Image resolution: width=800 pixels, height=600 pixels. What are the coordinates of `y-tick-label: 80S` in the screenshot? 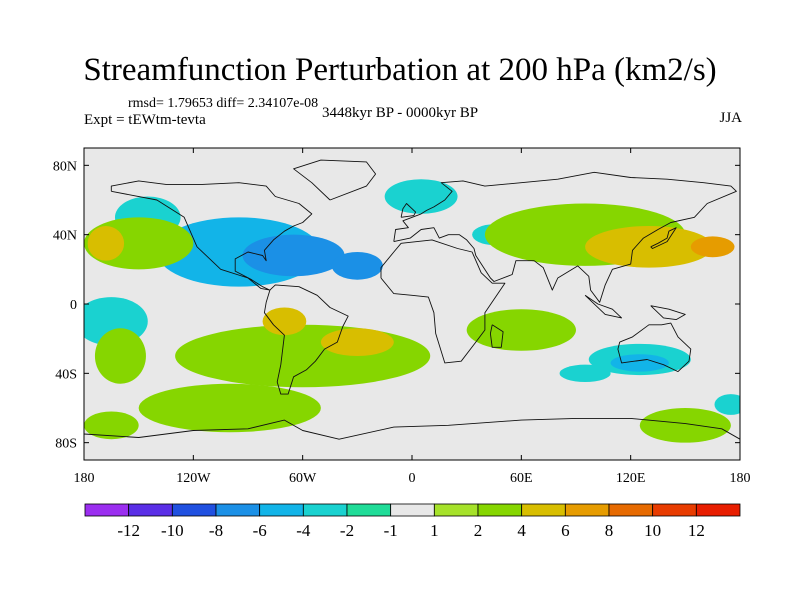 It's located at (66, 444).